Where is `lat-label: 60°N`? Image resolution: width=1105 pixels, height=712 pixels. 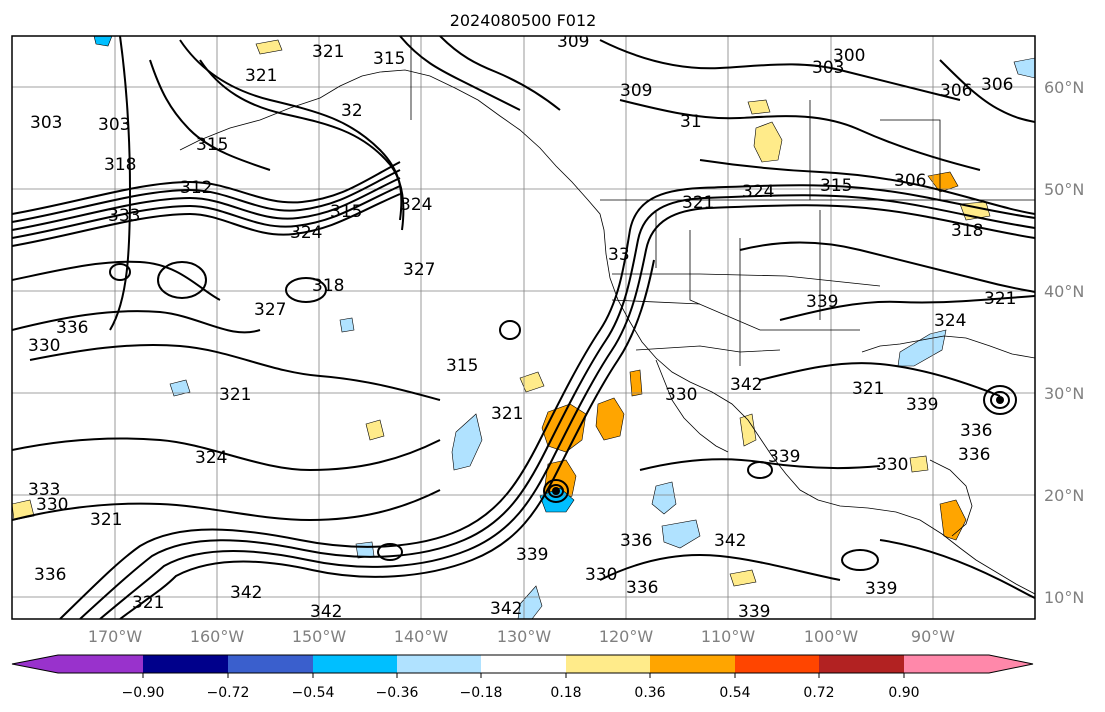 lat-label: 60°N is located at coordinates (1064, 87).